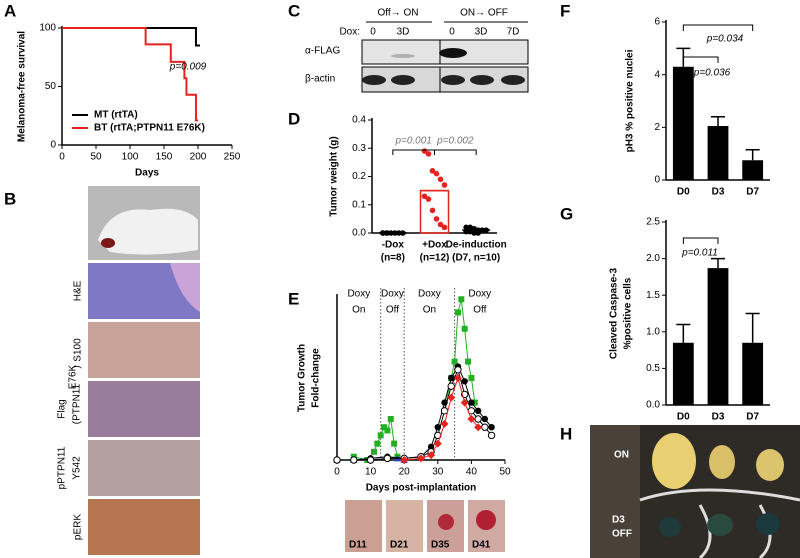 This screenshot has height=558, width=800. Describe the element at coordinates (653, 222) in the screenshot. I see `y-tick-label: 2.5` at that location.